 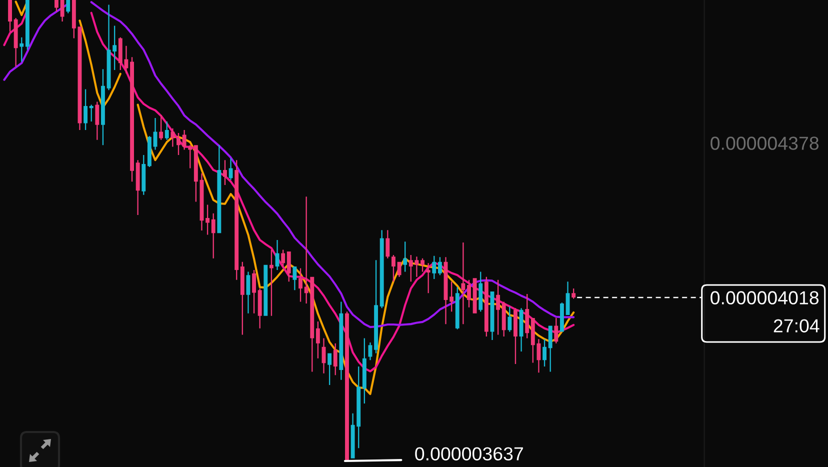 What do you see at coordinates (469, 453) in the screenshot?
I see `annotation: 0.000003637` at bounding box center [469, 453].